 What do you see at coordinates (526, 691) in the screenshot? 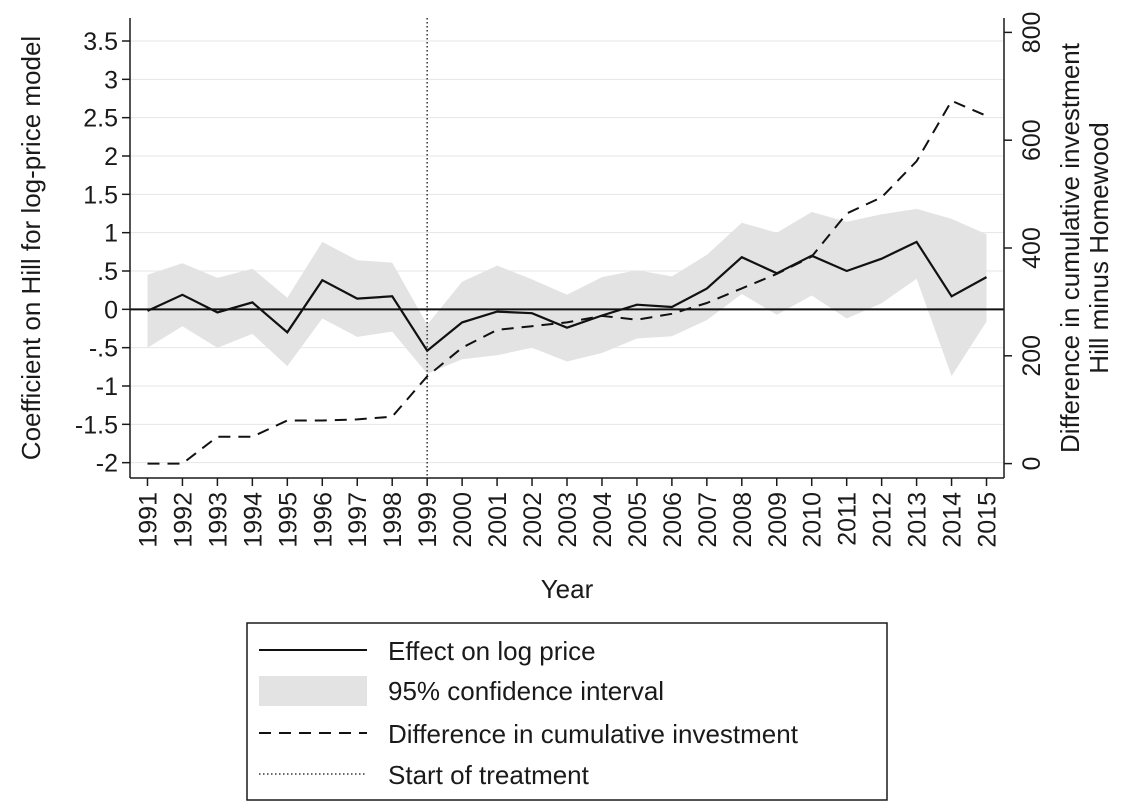
I see `legend-label-ci: 95% confidence interval` at bounding box center [526, 691].